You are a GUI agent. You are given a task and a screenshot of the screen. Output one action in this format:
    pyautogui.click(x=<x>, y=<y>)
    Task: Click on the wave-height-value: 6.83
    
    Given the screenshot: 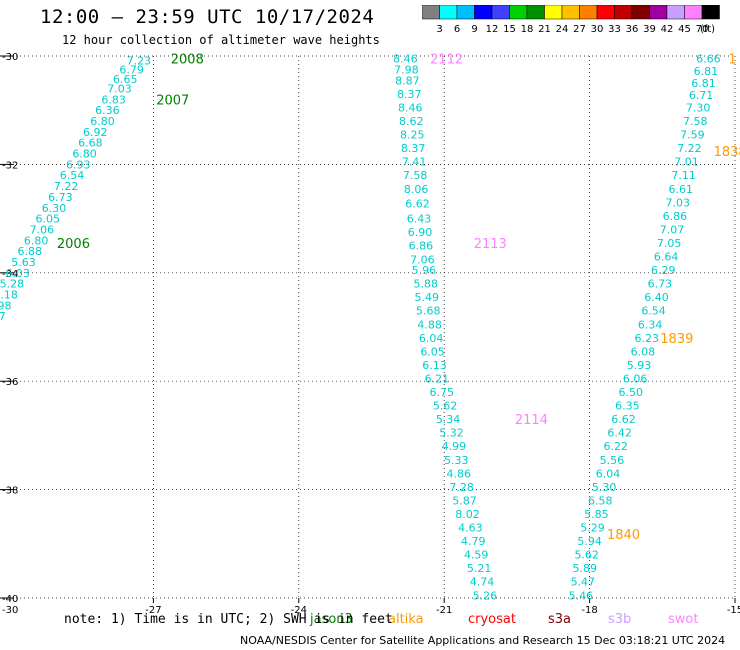 What is the action you would take?
    pyautogui.click(x=113, y=99)
    